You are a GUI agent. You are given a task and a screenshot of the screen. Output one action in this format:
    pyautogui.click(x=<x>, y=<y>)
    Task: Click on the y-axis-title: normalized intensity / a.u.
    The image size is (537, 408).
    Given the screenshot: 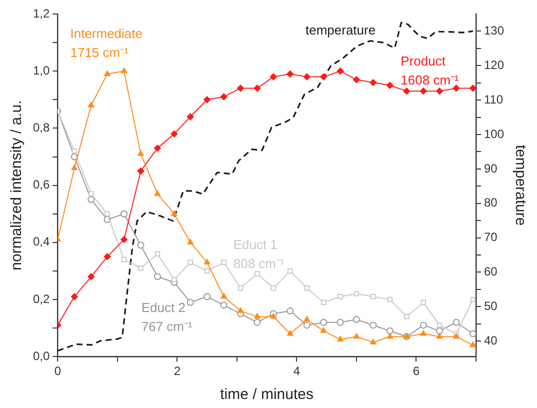 What is the action you would take?
    pyautogui.click(x=17, y=185)
    